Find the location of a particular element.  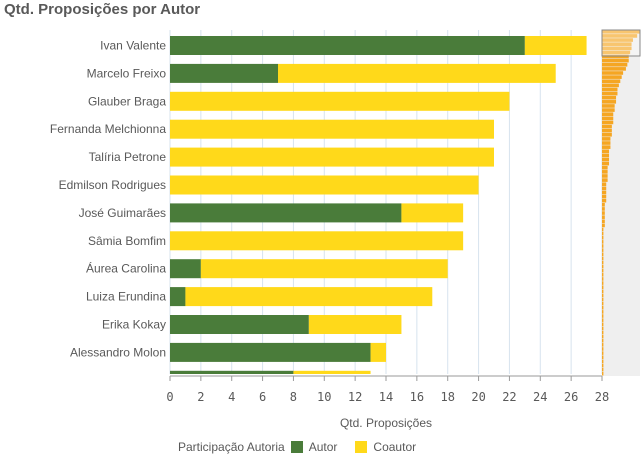

chart-title: Qtd. Proposições por Autor is located at coordinates (102, 9).